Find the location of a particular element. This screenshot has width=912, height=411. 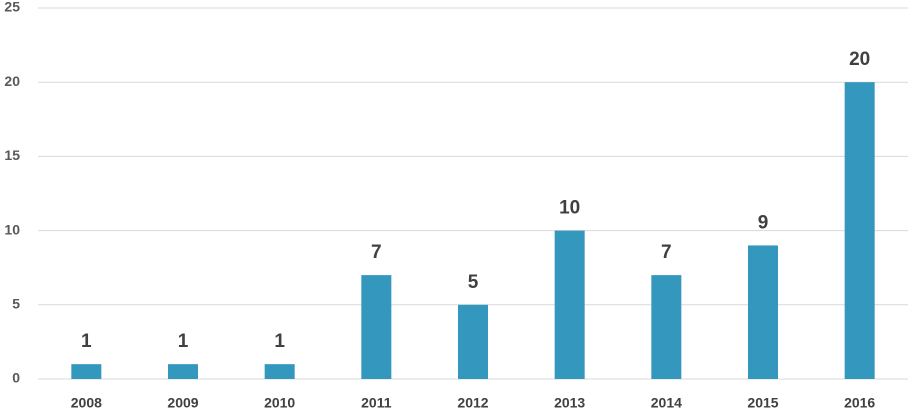

data-label: 5 is located at coordinates (473, 282).